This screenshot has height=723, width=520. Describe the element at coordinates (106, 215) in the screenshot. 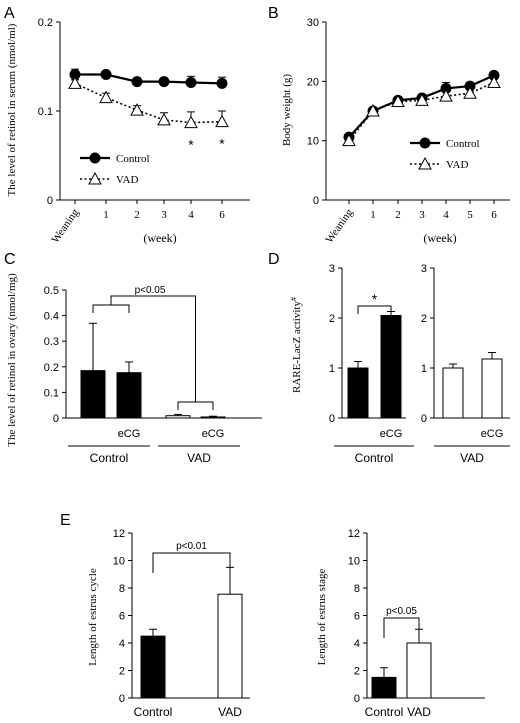

I see `chart-a-xtick-label: 1` at that location.